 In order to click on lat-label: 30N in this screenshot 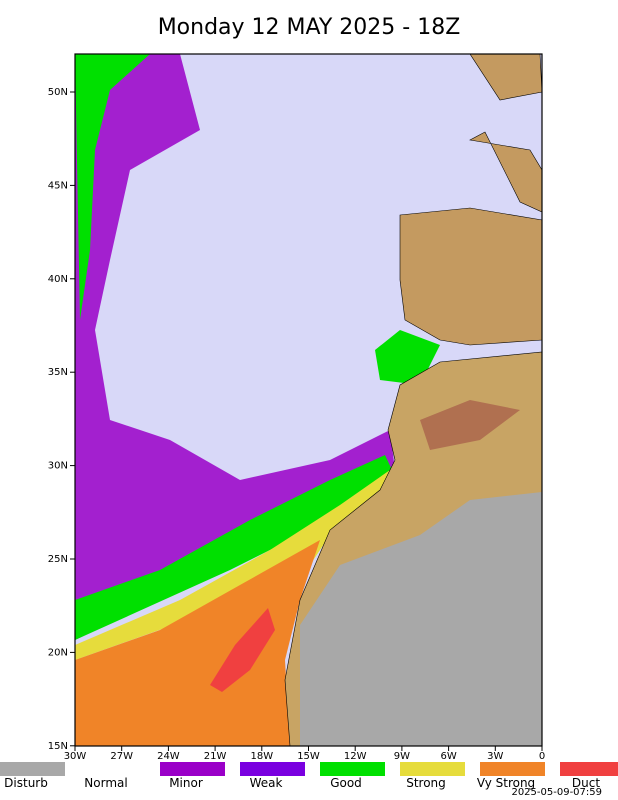, I will do `click(58, 466)`.